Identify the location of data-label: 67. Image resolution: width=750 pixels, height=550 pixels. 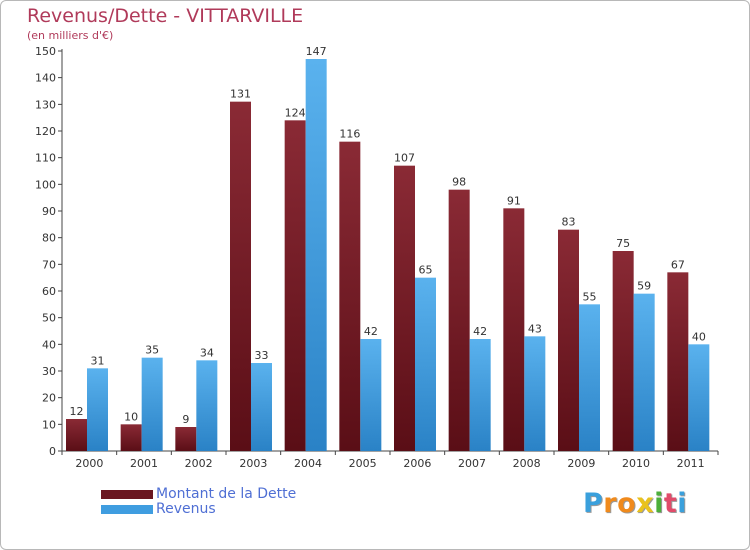
(678, 264).